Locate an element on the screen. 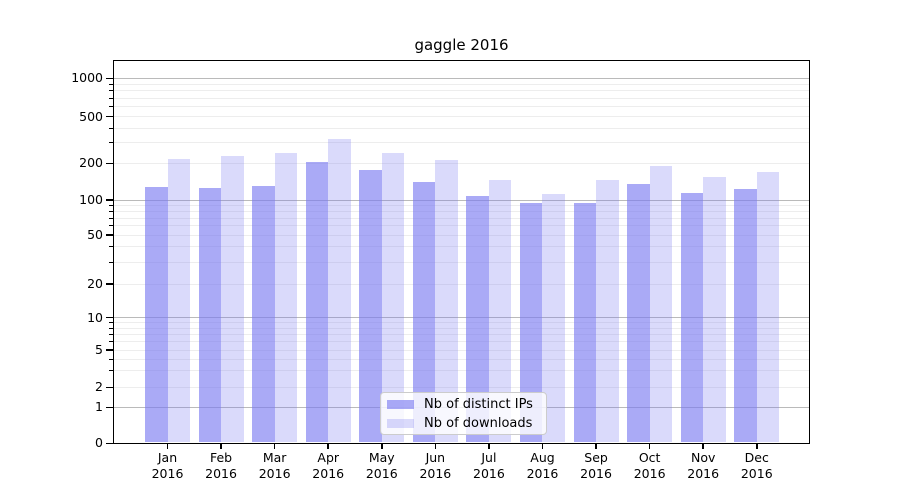 This screenshot has width=900, height=500. y-tick-label: 20 is located at coordinates (95, 283).